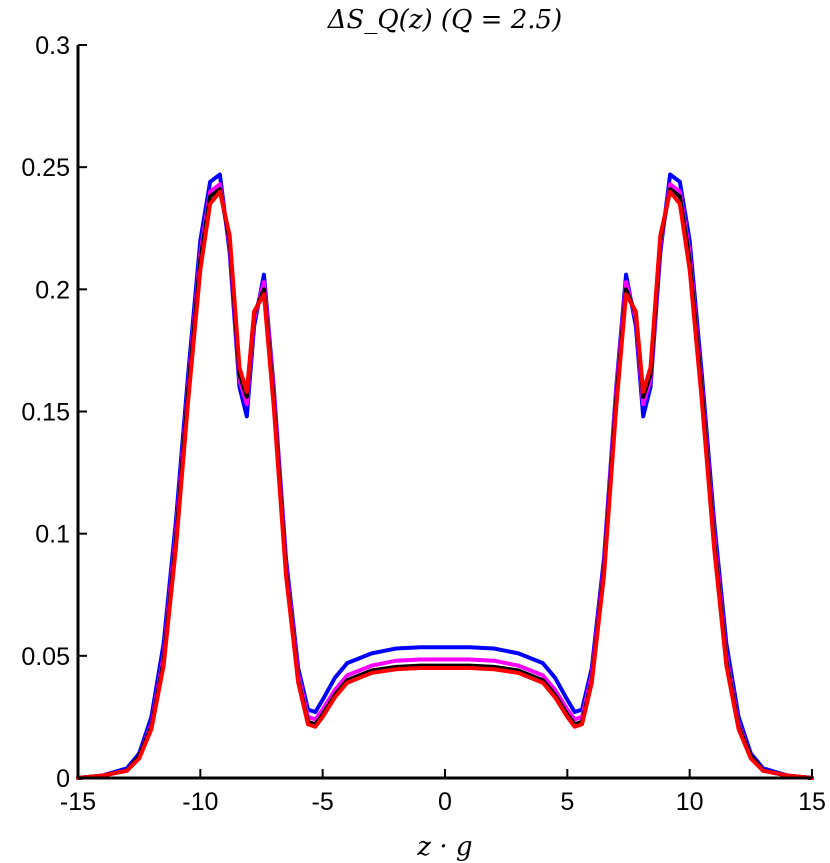  I want to click on x-tick-label: 5, so click(567, 802).